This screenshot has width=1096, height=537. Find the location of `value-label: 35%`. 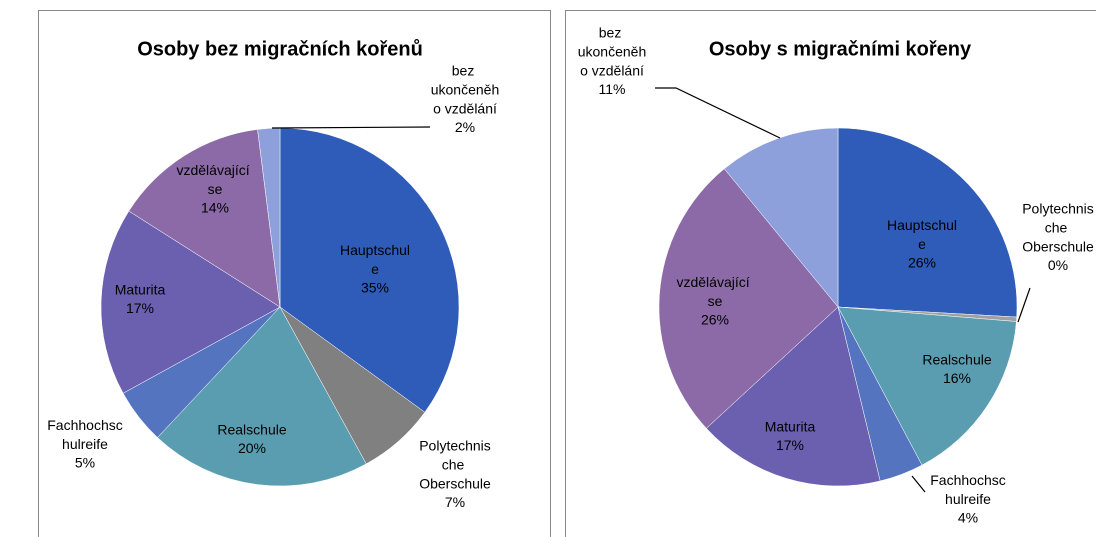

value-label: 35% is located at coordinates (375, 288).